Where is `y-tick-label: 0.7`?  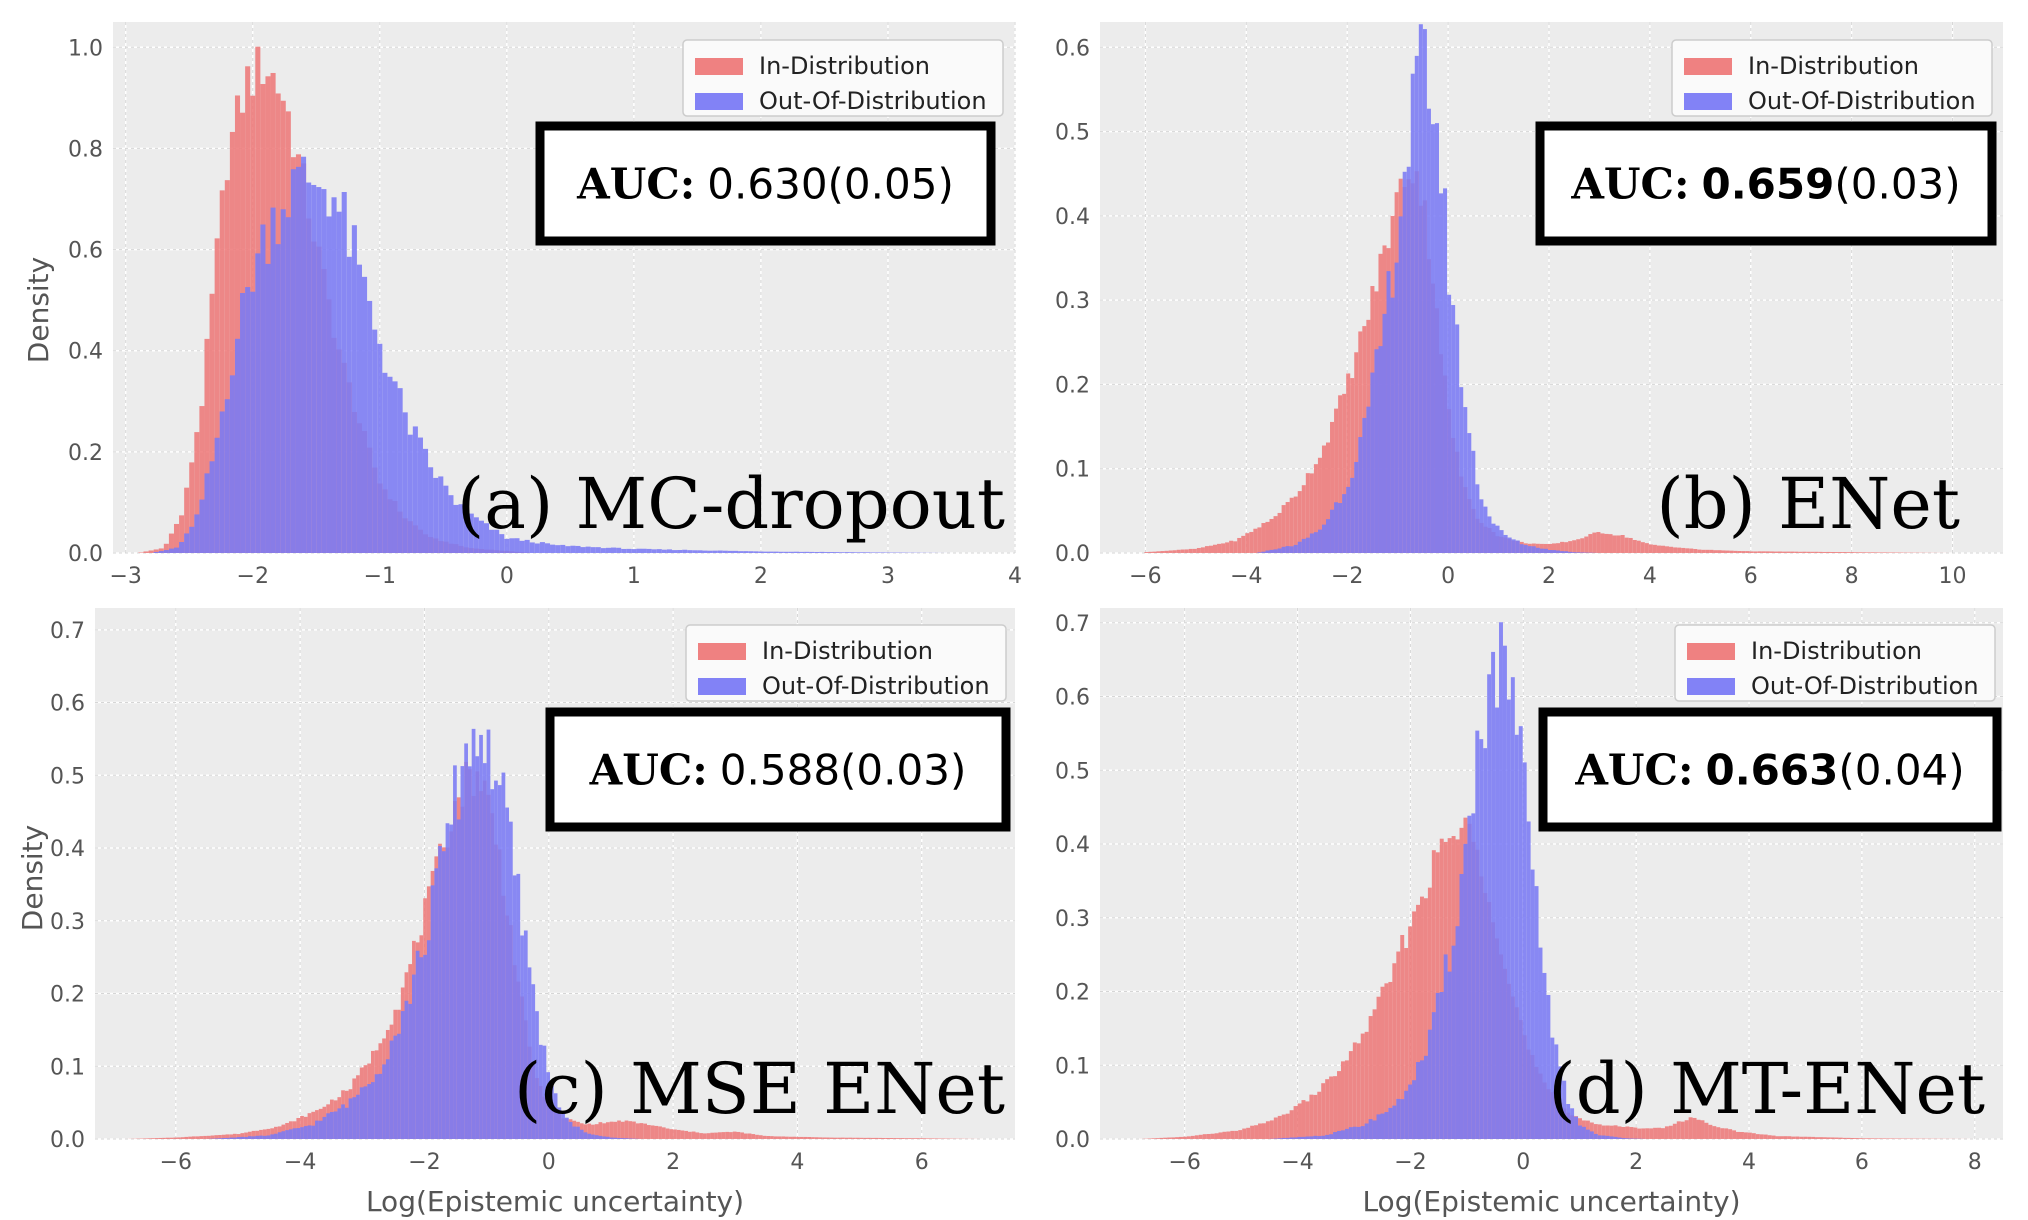 y-tick-label: 0.7 is located at coordinates (1072, 624).